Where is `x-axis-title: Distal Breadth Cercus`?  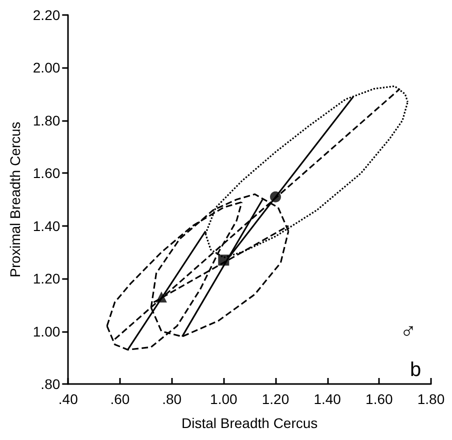
x-axis-title: Distal Breadth Cercus is located at coordinates (249, 423).